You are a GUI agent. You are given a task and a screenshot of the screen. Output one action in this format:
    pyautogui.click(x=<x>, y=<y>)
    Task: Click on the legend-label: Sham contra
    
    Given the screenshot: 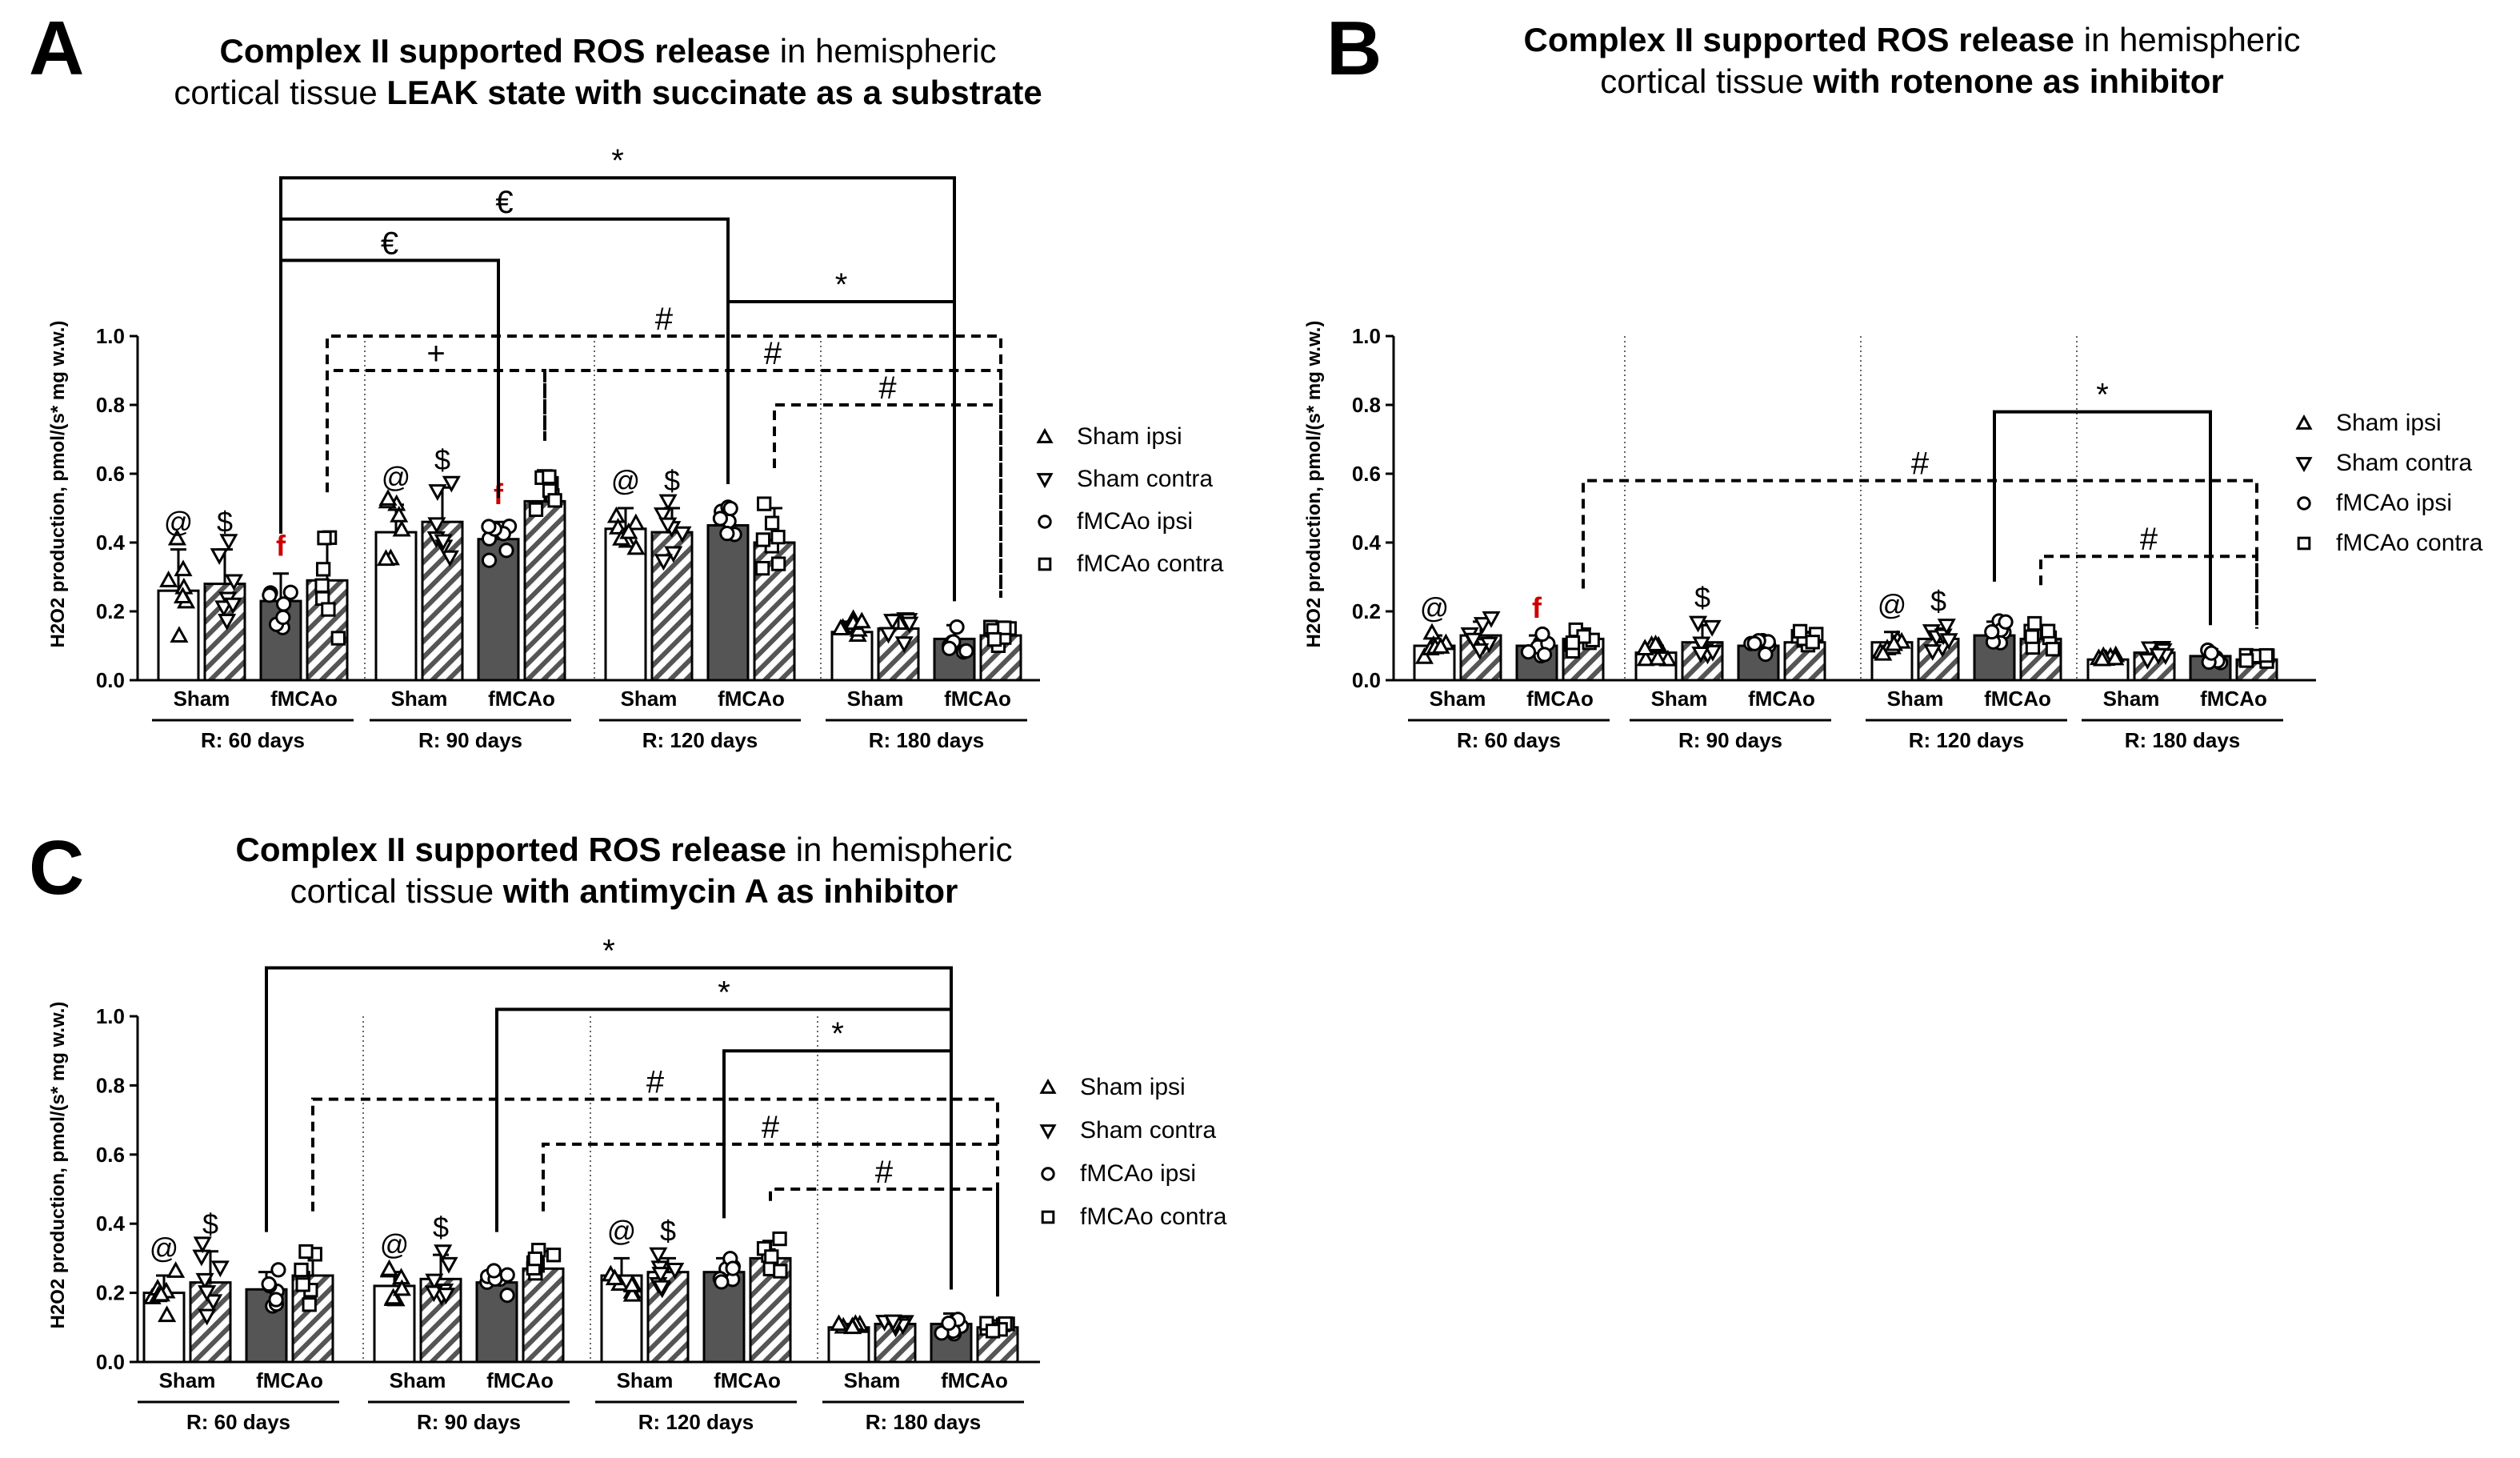 What is the action you would take?
    pyautogui.click(x=2404, y=463)
    